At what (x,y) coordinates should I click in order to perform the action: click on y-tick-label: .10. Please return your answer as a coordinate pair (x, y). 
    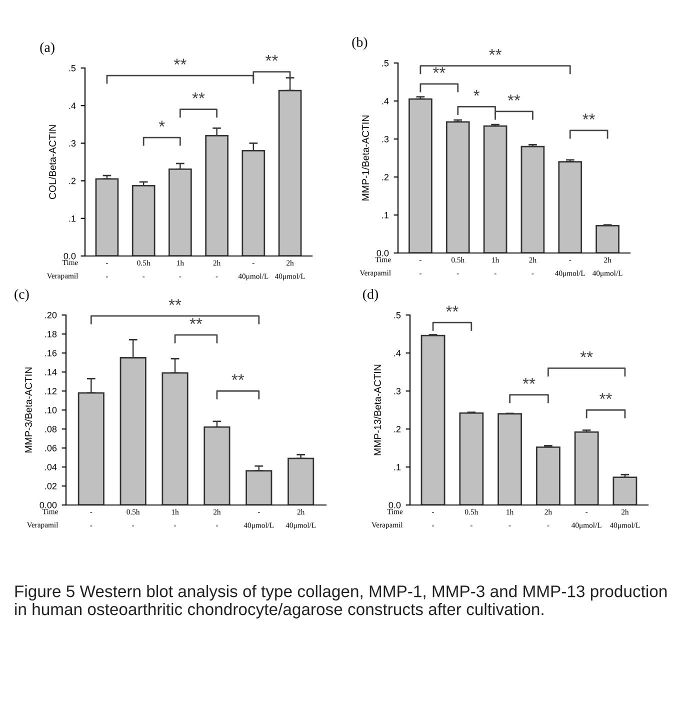
    Looking at the image, I should click on (51, 410).